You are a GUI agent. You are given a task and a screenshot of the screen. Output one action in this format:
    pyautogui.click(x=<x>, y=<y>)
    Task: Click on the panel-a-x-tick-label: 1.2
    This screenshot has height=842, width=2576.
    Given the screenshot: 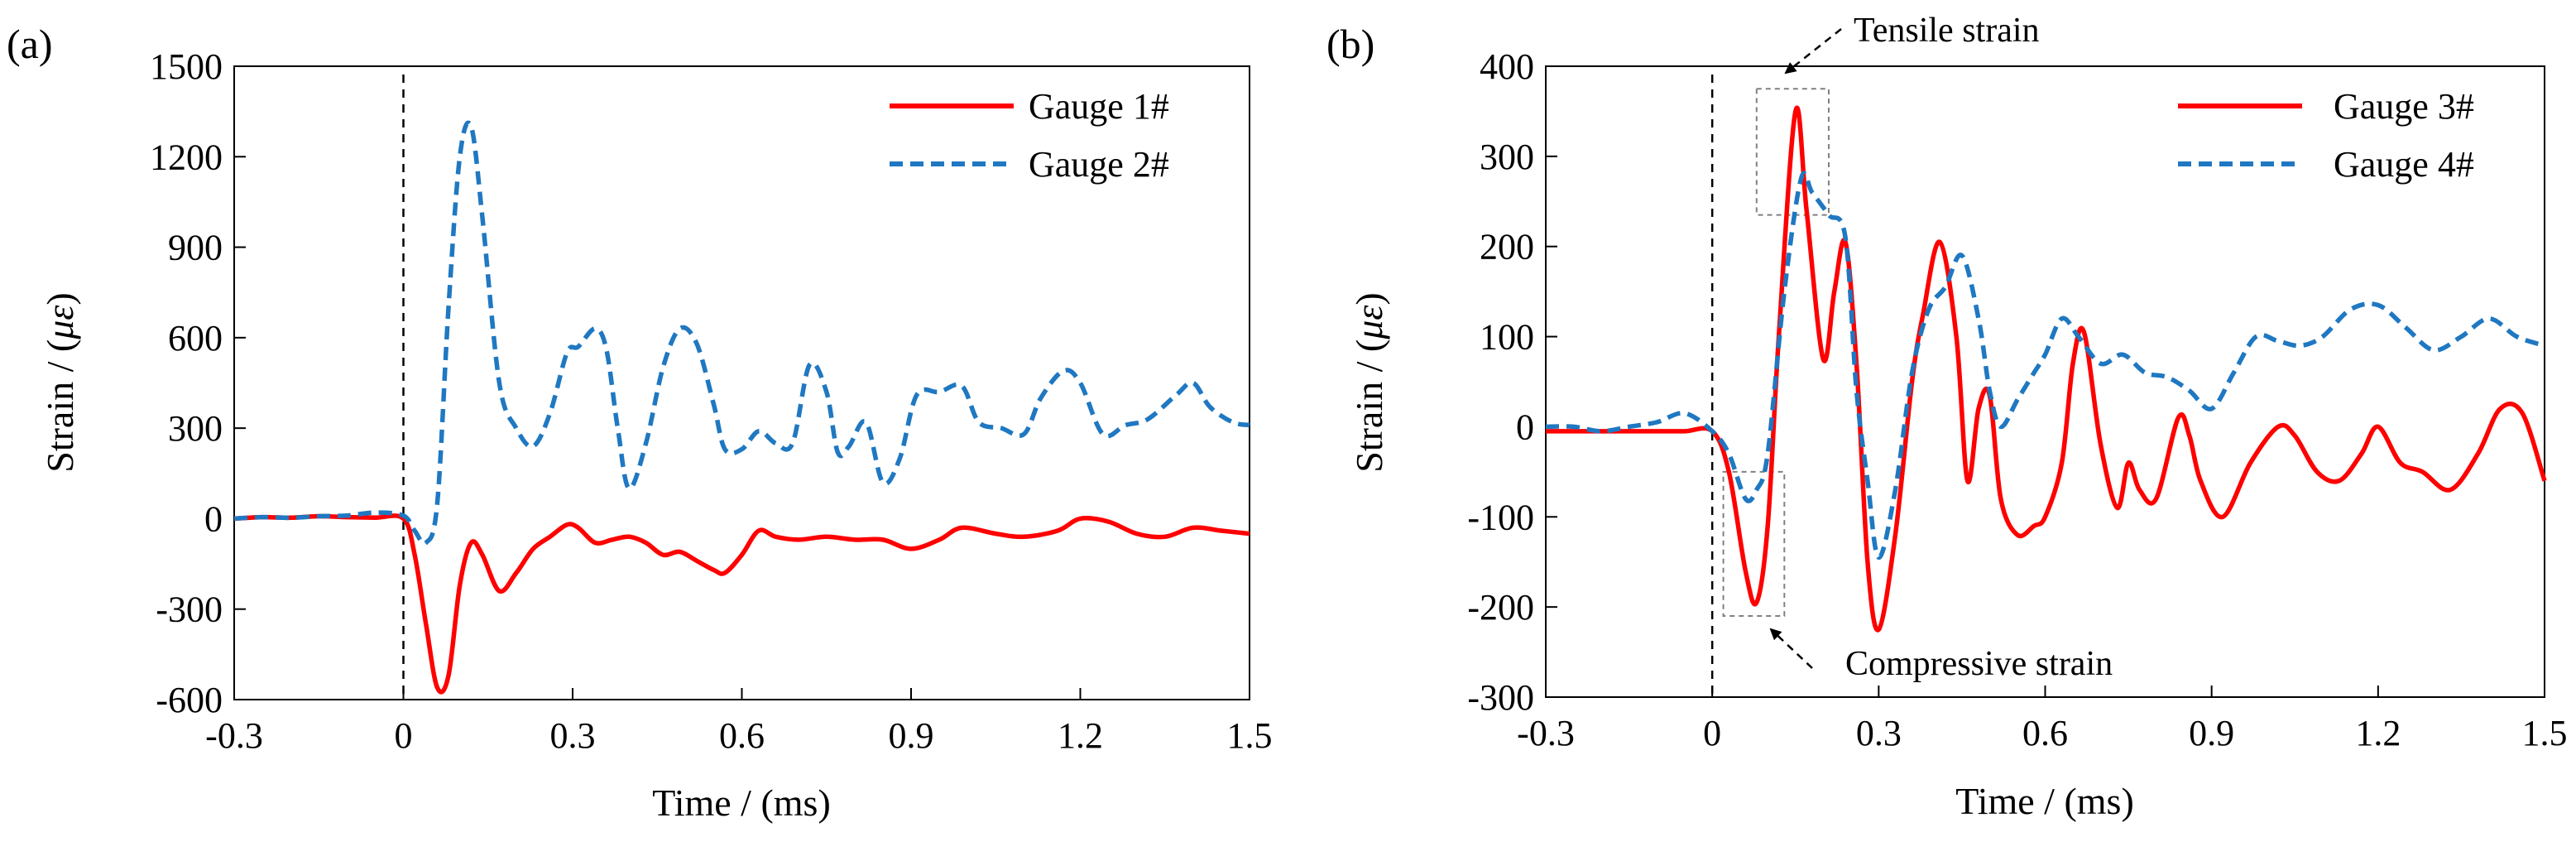 What is the action you would take?
    pyautogui.click(x=1080, y=735)
    